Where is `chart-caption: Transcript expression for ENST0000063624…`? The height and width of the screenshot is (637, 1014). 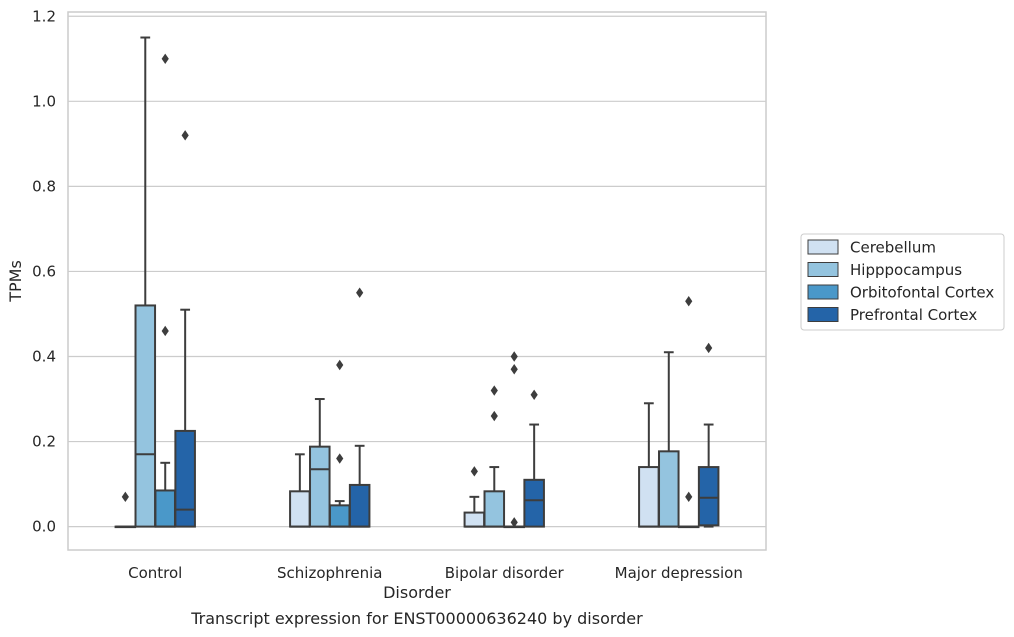
chart-caption: Transcript expression for ENST0000063624… is located at coordinates (416, 618).